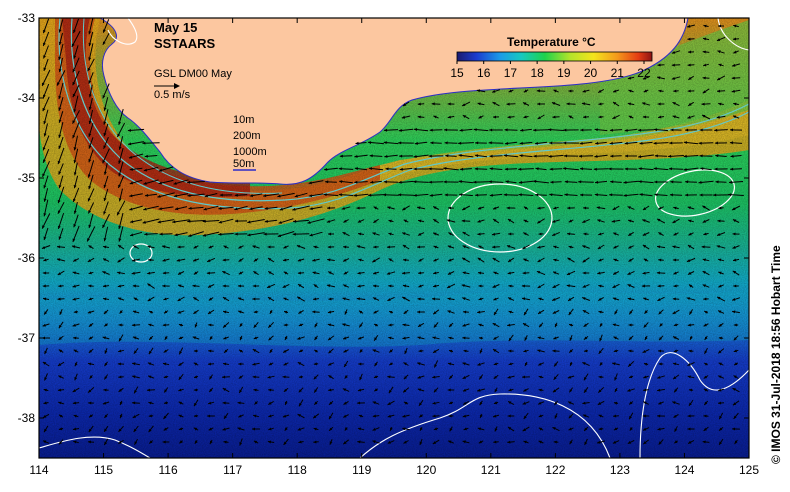 The image size is (790, 492). I want to click on lat-tick-label: -38, so click(27, 418).